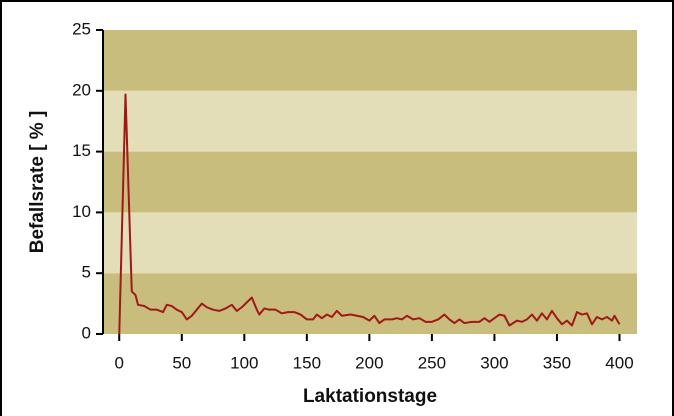 Image resolution: width=674 pixels, height=416 pixels. I want to click on x-tick-label: 100, so click(244, 362).